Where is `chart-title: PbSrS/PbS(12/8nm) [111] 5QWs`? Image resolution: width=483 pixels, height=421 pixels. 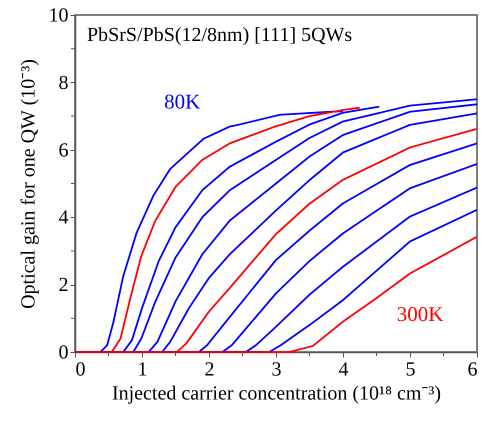 chart-title: PbSrS/PbS(12/8nm) [111] 5QWs is located at coordinates (219, 35).